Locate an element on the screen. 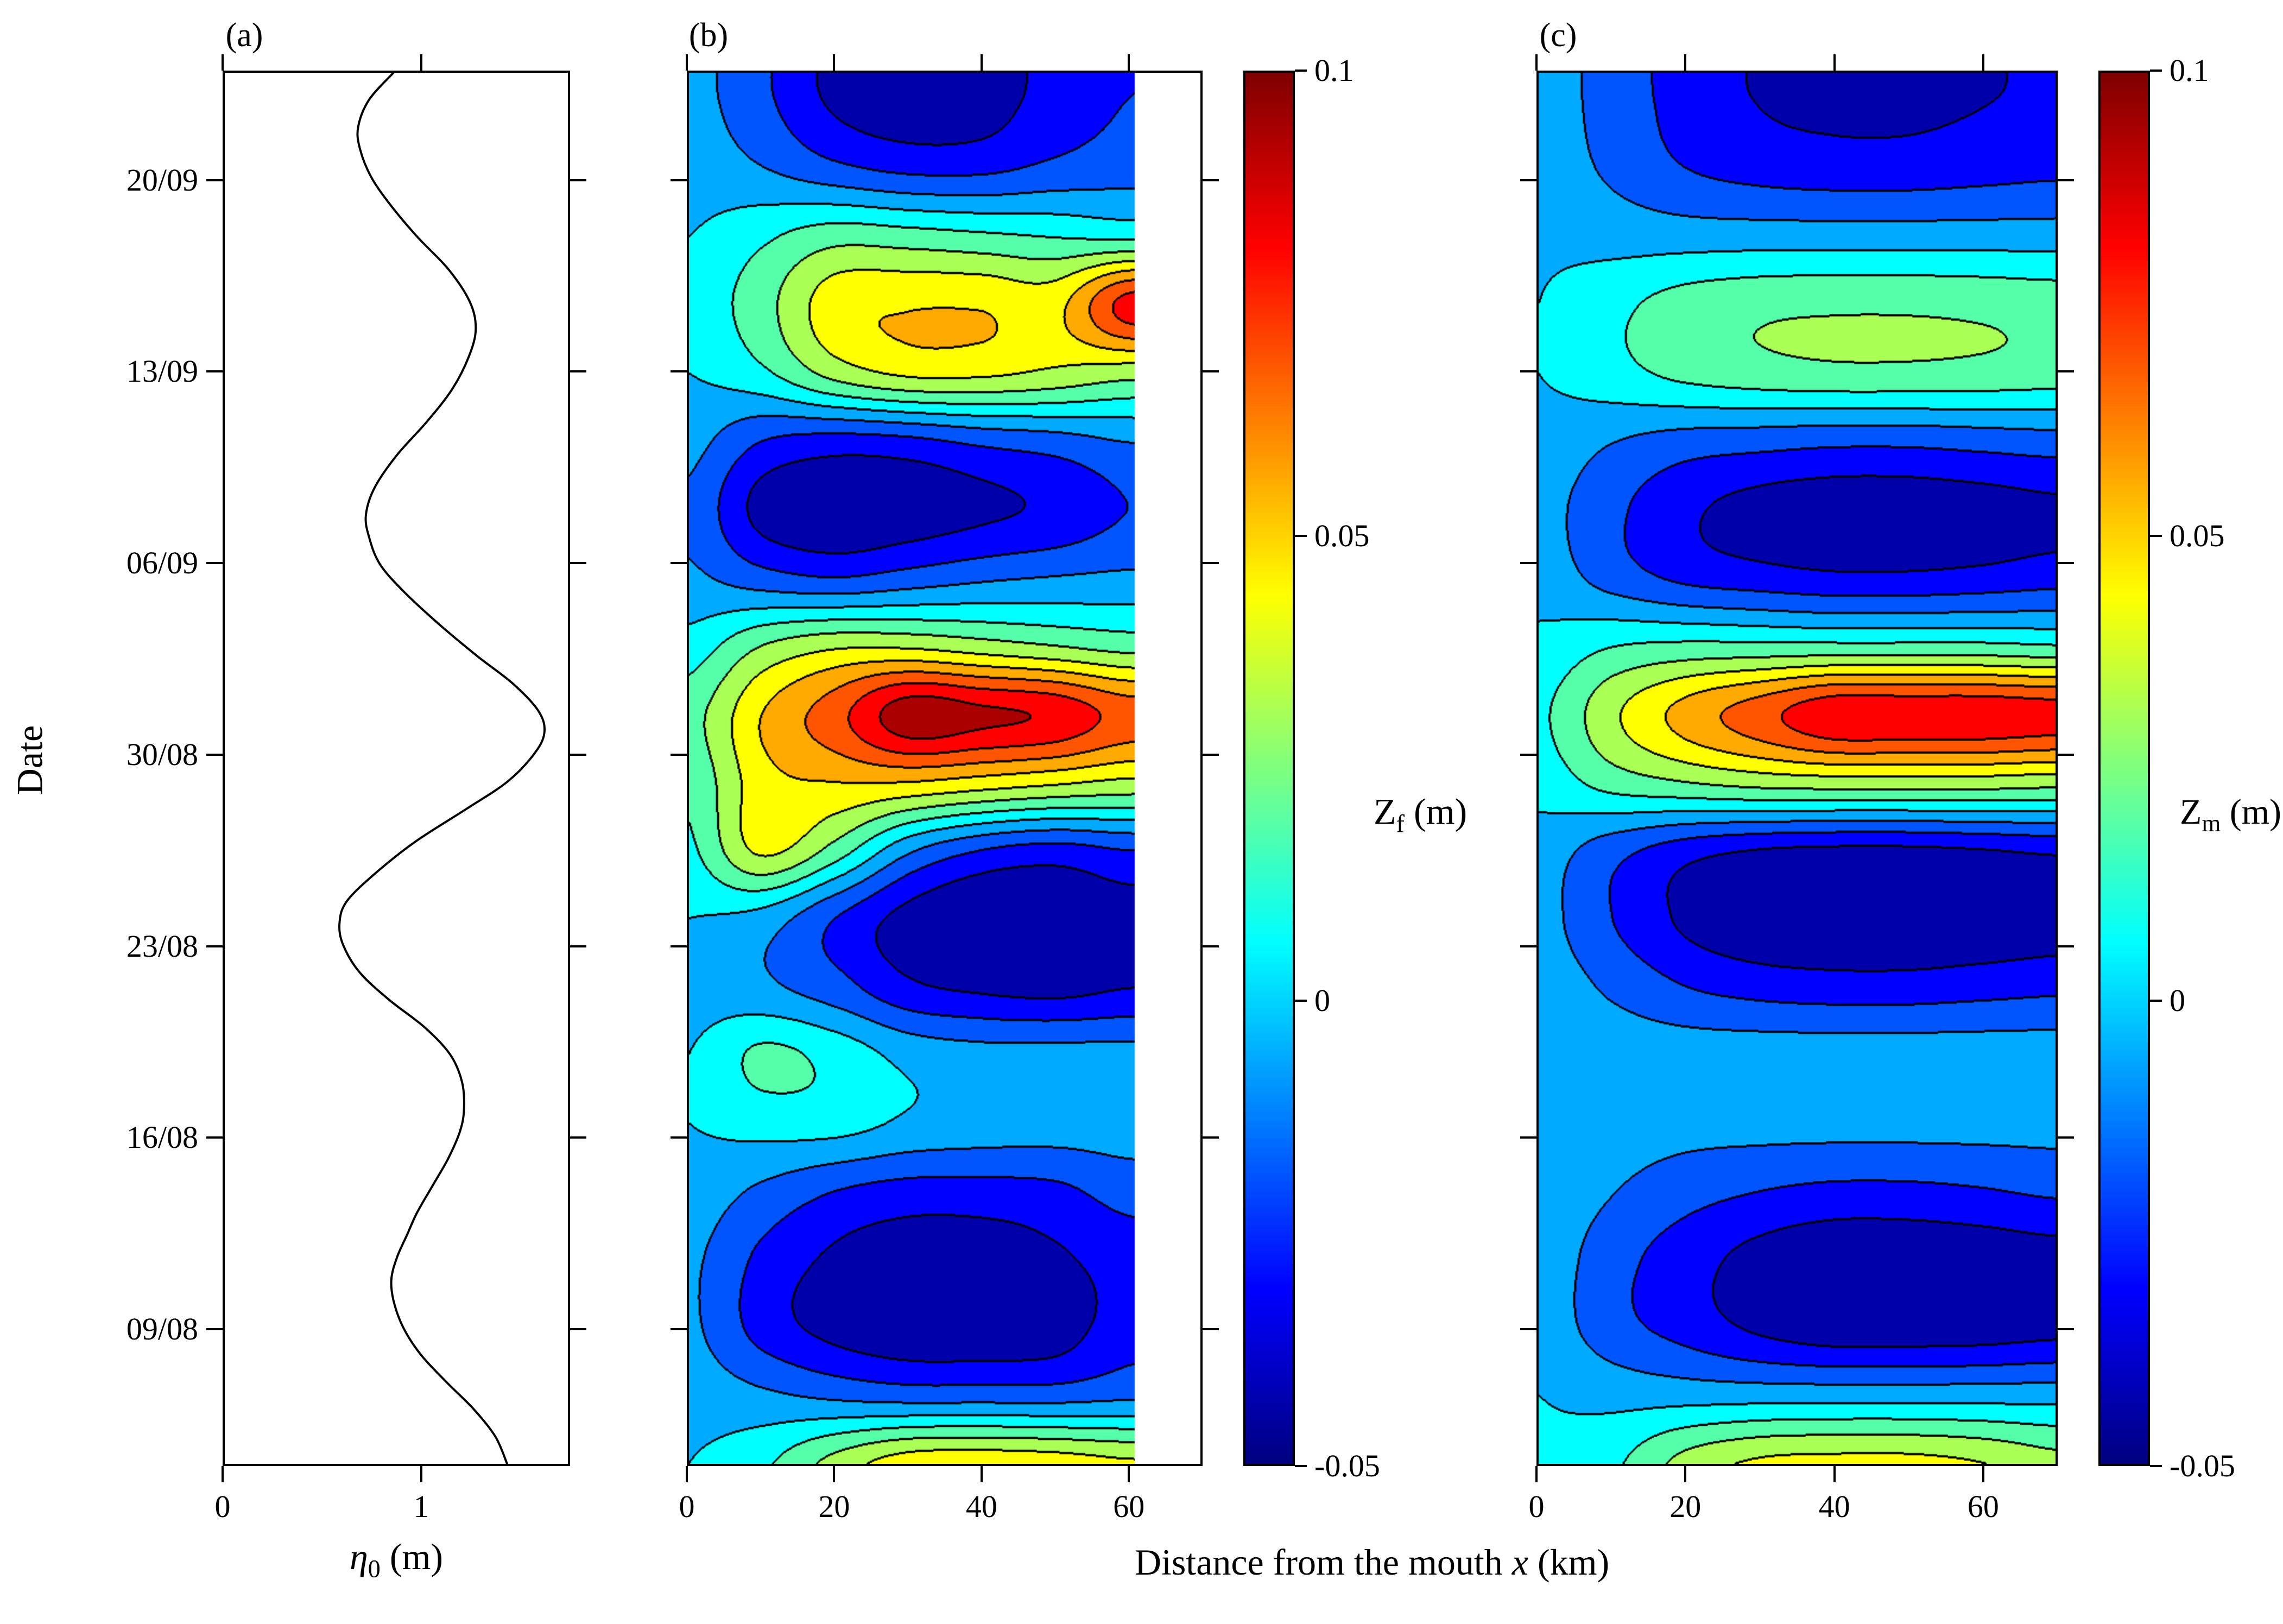  date-tick-label: 13/09 is located at coordinates (162, 371).